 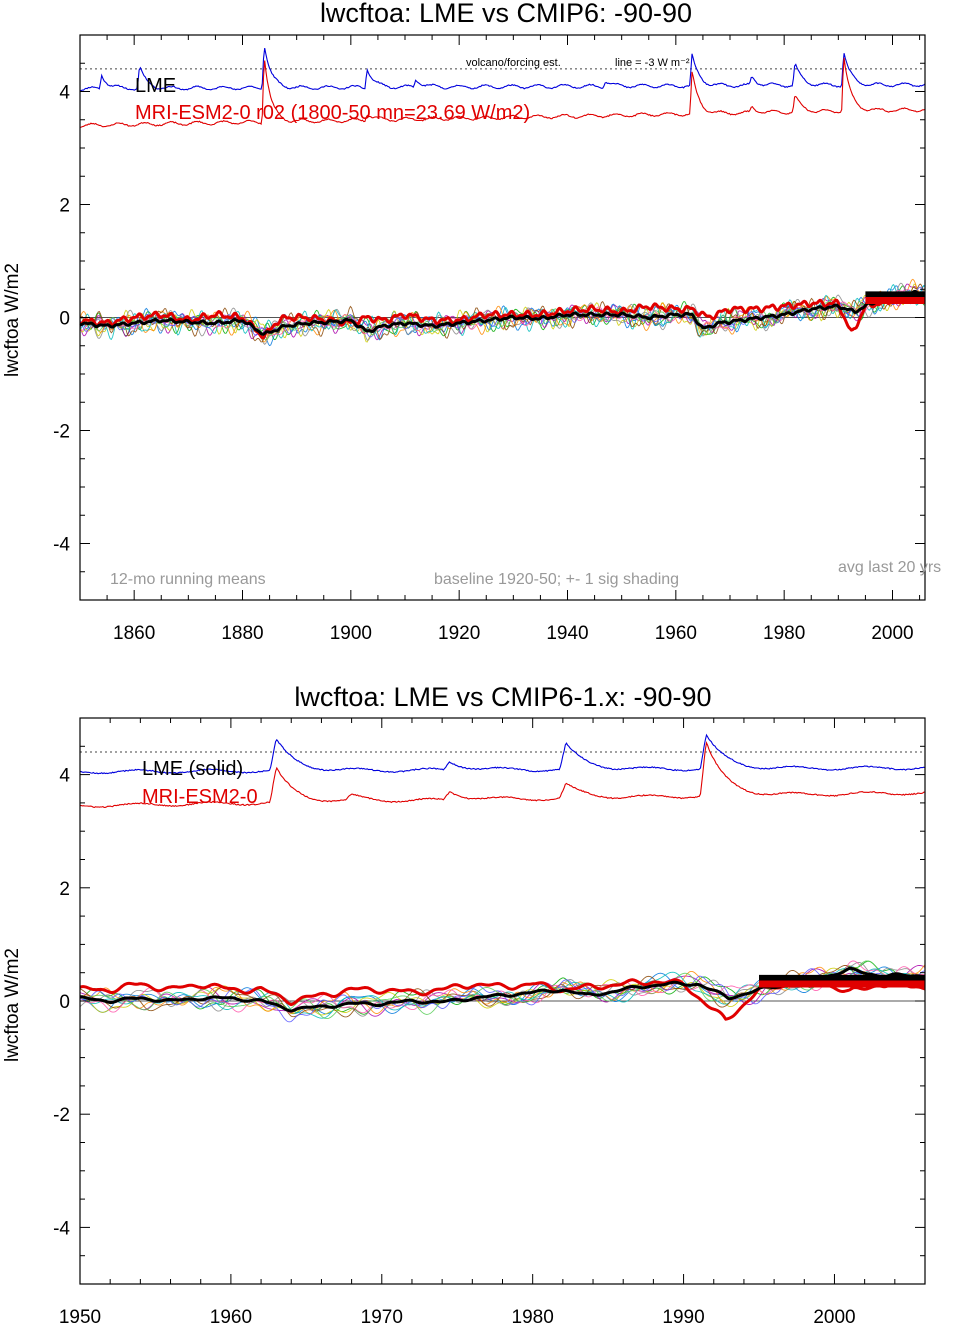 I want to click on top-forcing-curve-blue, so click(x=502, y=69).